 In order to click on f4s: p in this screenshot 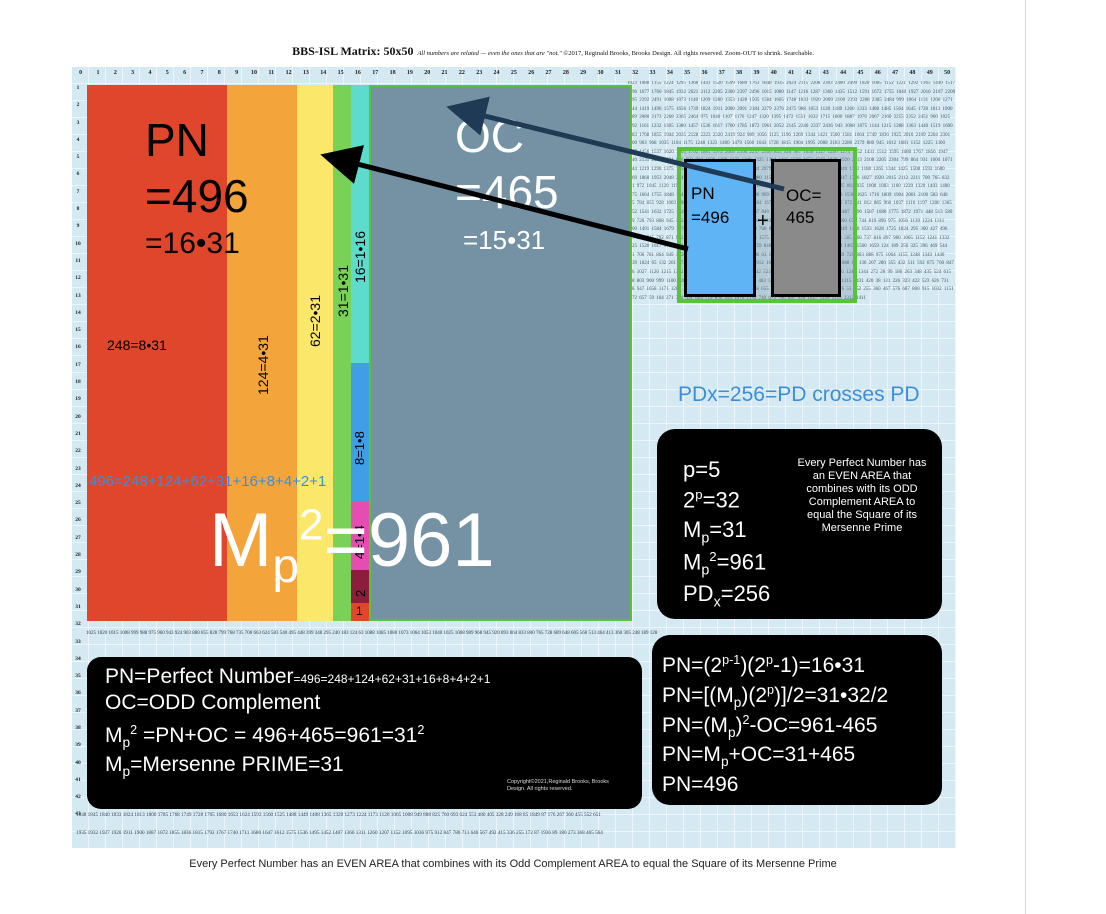, I will do `click(724, 762)`.